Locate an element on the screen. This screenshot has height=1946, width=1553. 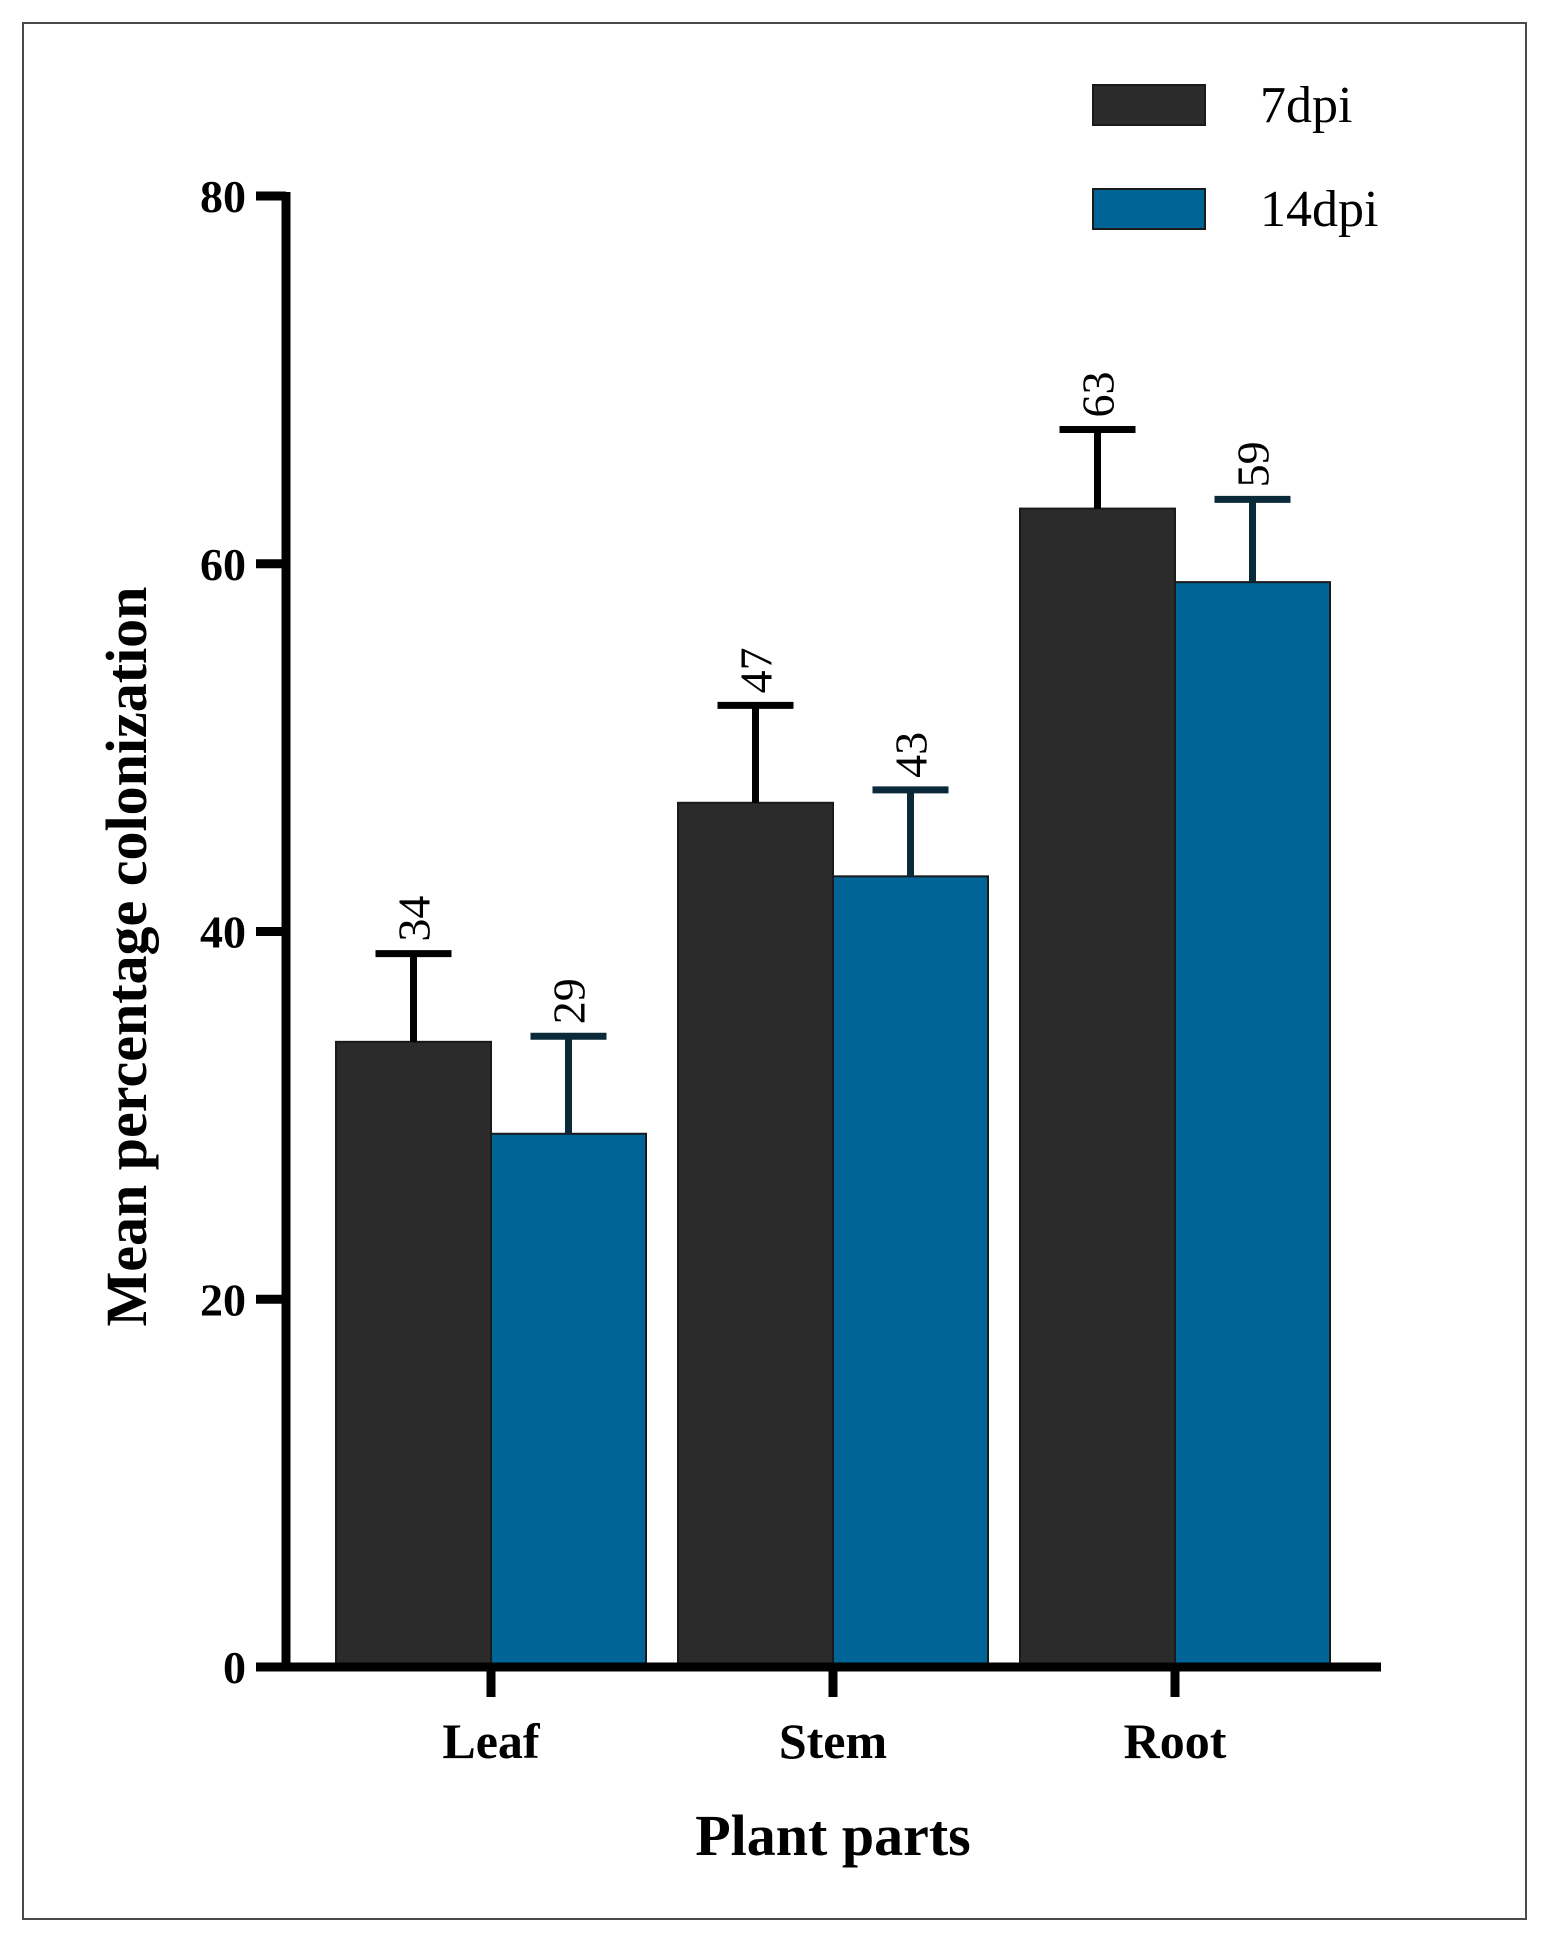
bar-root-14dpi is located at coordinates (1252, 1125).